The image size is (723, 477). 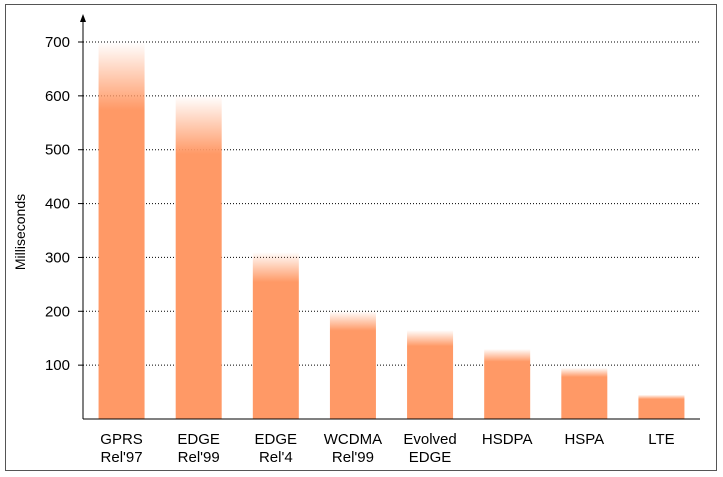 I want to click on category-label: LTE, so click(x=661, y=439).